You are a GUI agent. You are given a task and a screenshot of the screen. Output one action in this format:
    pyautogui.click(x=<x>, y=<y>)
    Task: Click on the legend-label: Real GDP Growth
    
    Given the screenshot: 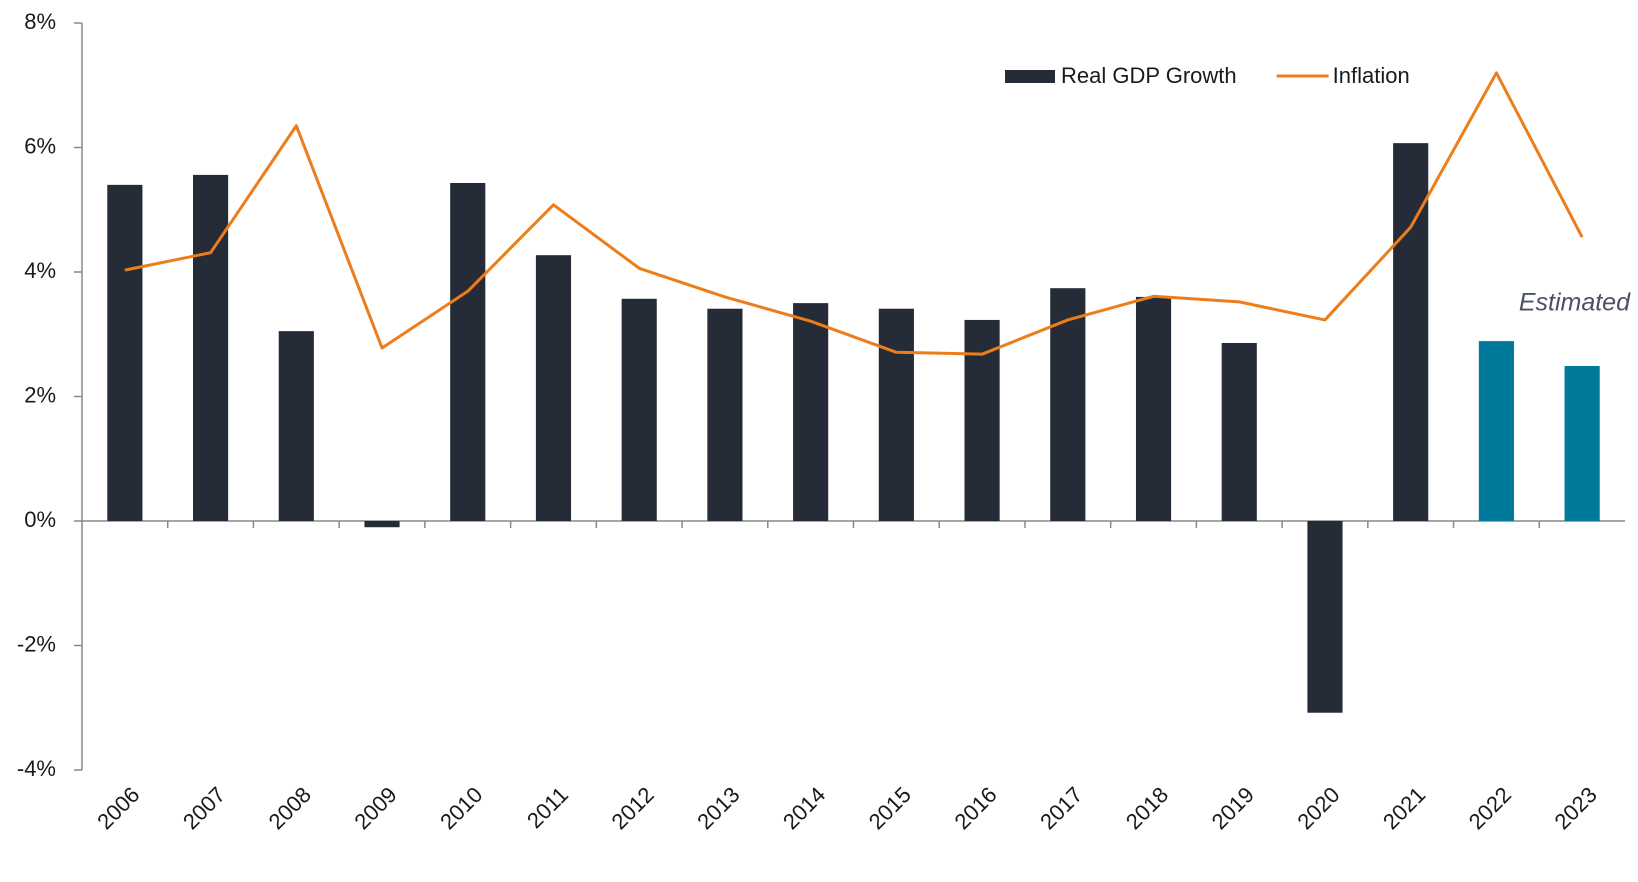 What is the action you would take?
    pyautogui.click(x=1149, y=75)
    